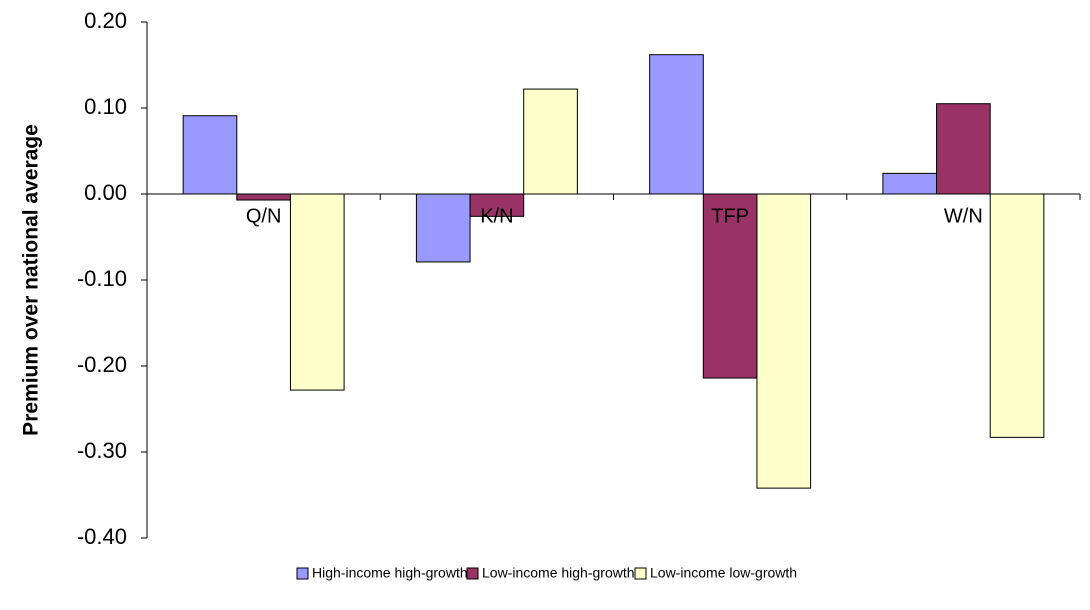 The image size is (1090, 610). I want to click on legend-label: Low-income low-growth, so click(723, 573).